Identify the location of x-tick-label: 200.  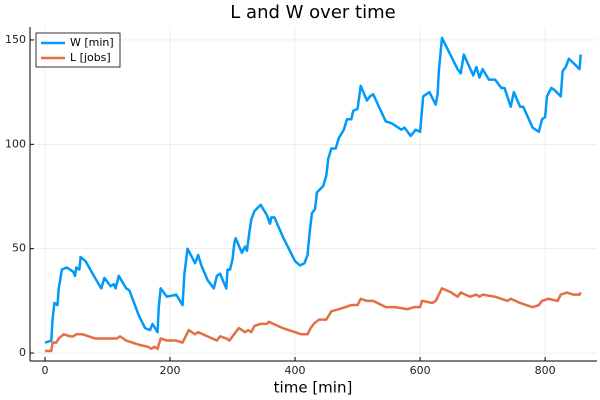
(170, 370).